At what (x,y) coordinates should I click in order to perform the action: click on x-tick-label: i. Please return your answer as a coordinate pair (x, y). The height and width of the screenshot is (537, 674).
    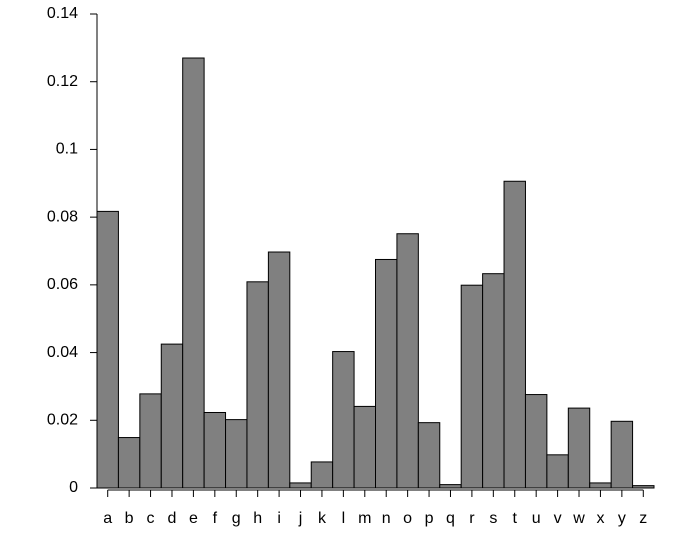
    Looking at the image, I should click on (279, 518).